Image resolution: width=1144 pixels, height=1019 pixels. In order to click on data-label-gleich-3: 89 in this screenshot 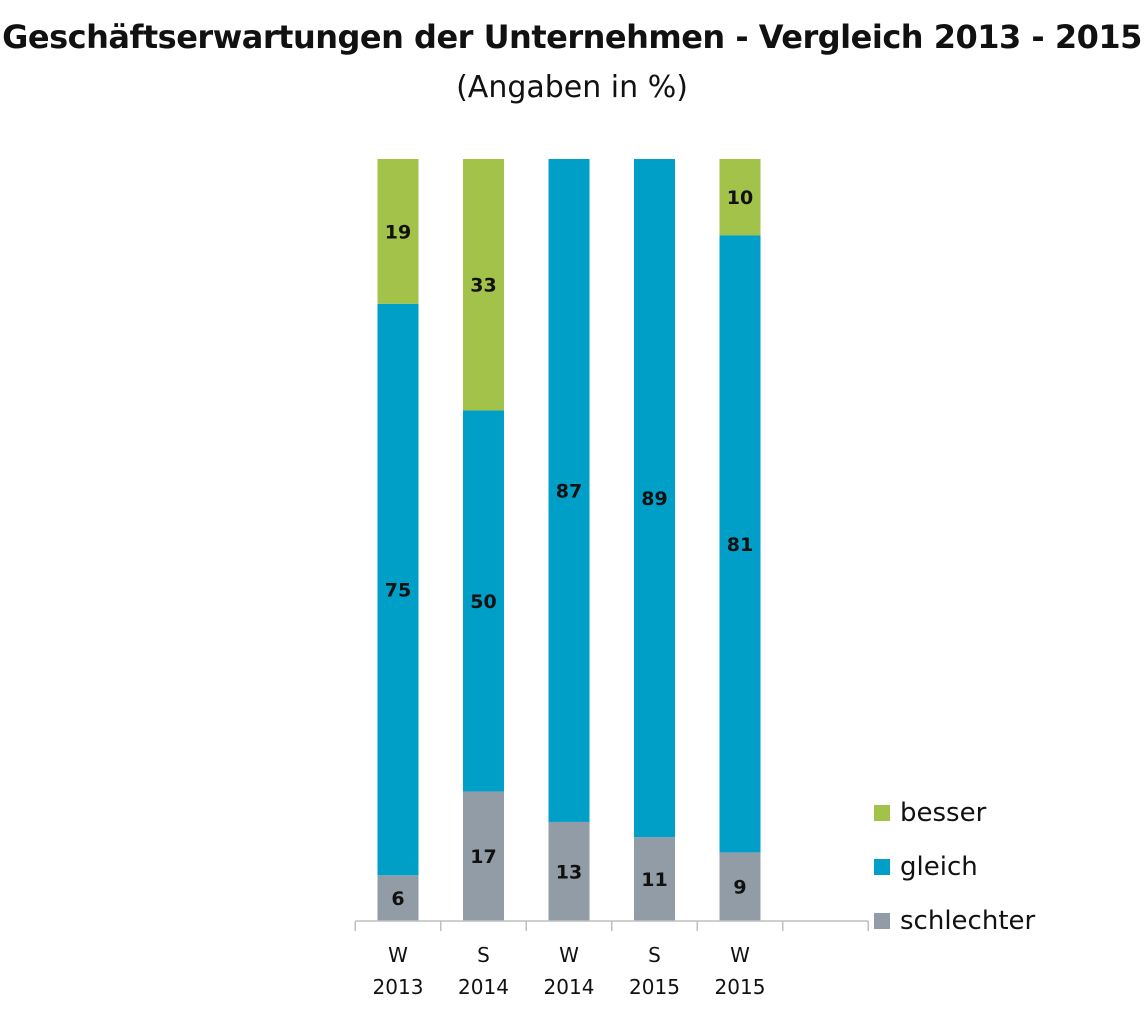, I will do `click(654, 499)`.